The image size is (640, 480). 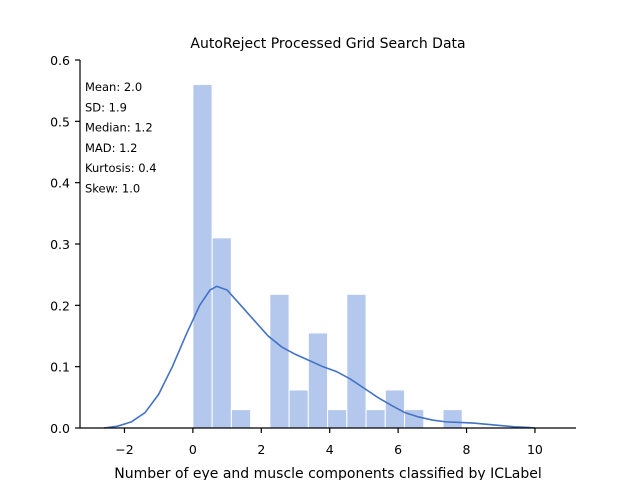 I want to click on y-tick-label: 0.3, so click(x=60, y=244).